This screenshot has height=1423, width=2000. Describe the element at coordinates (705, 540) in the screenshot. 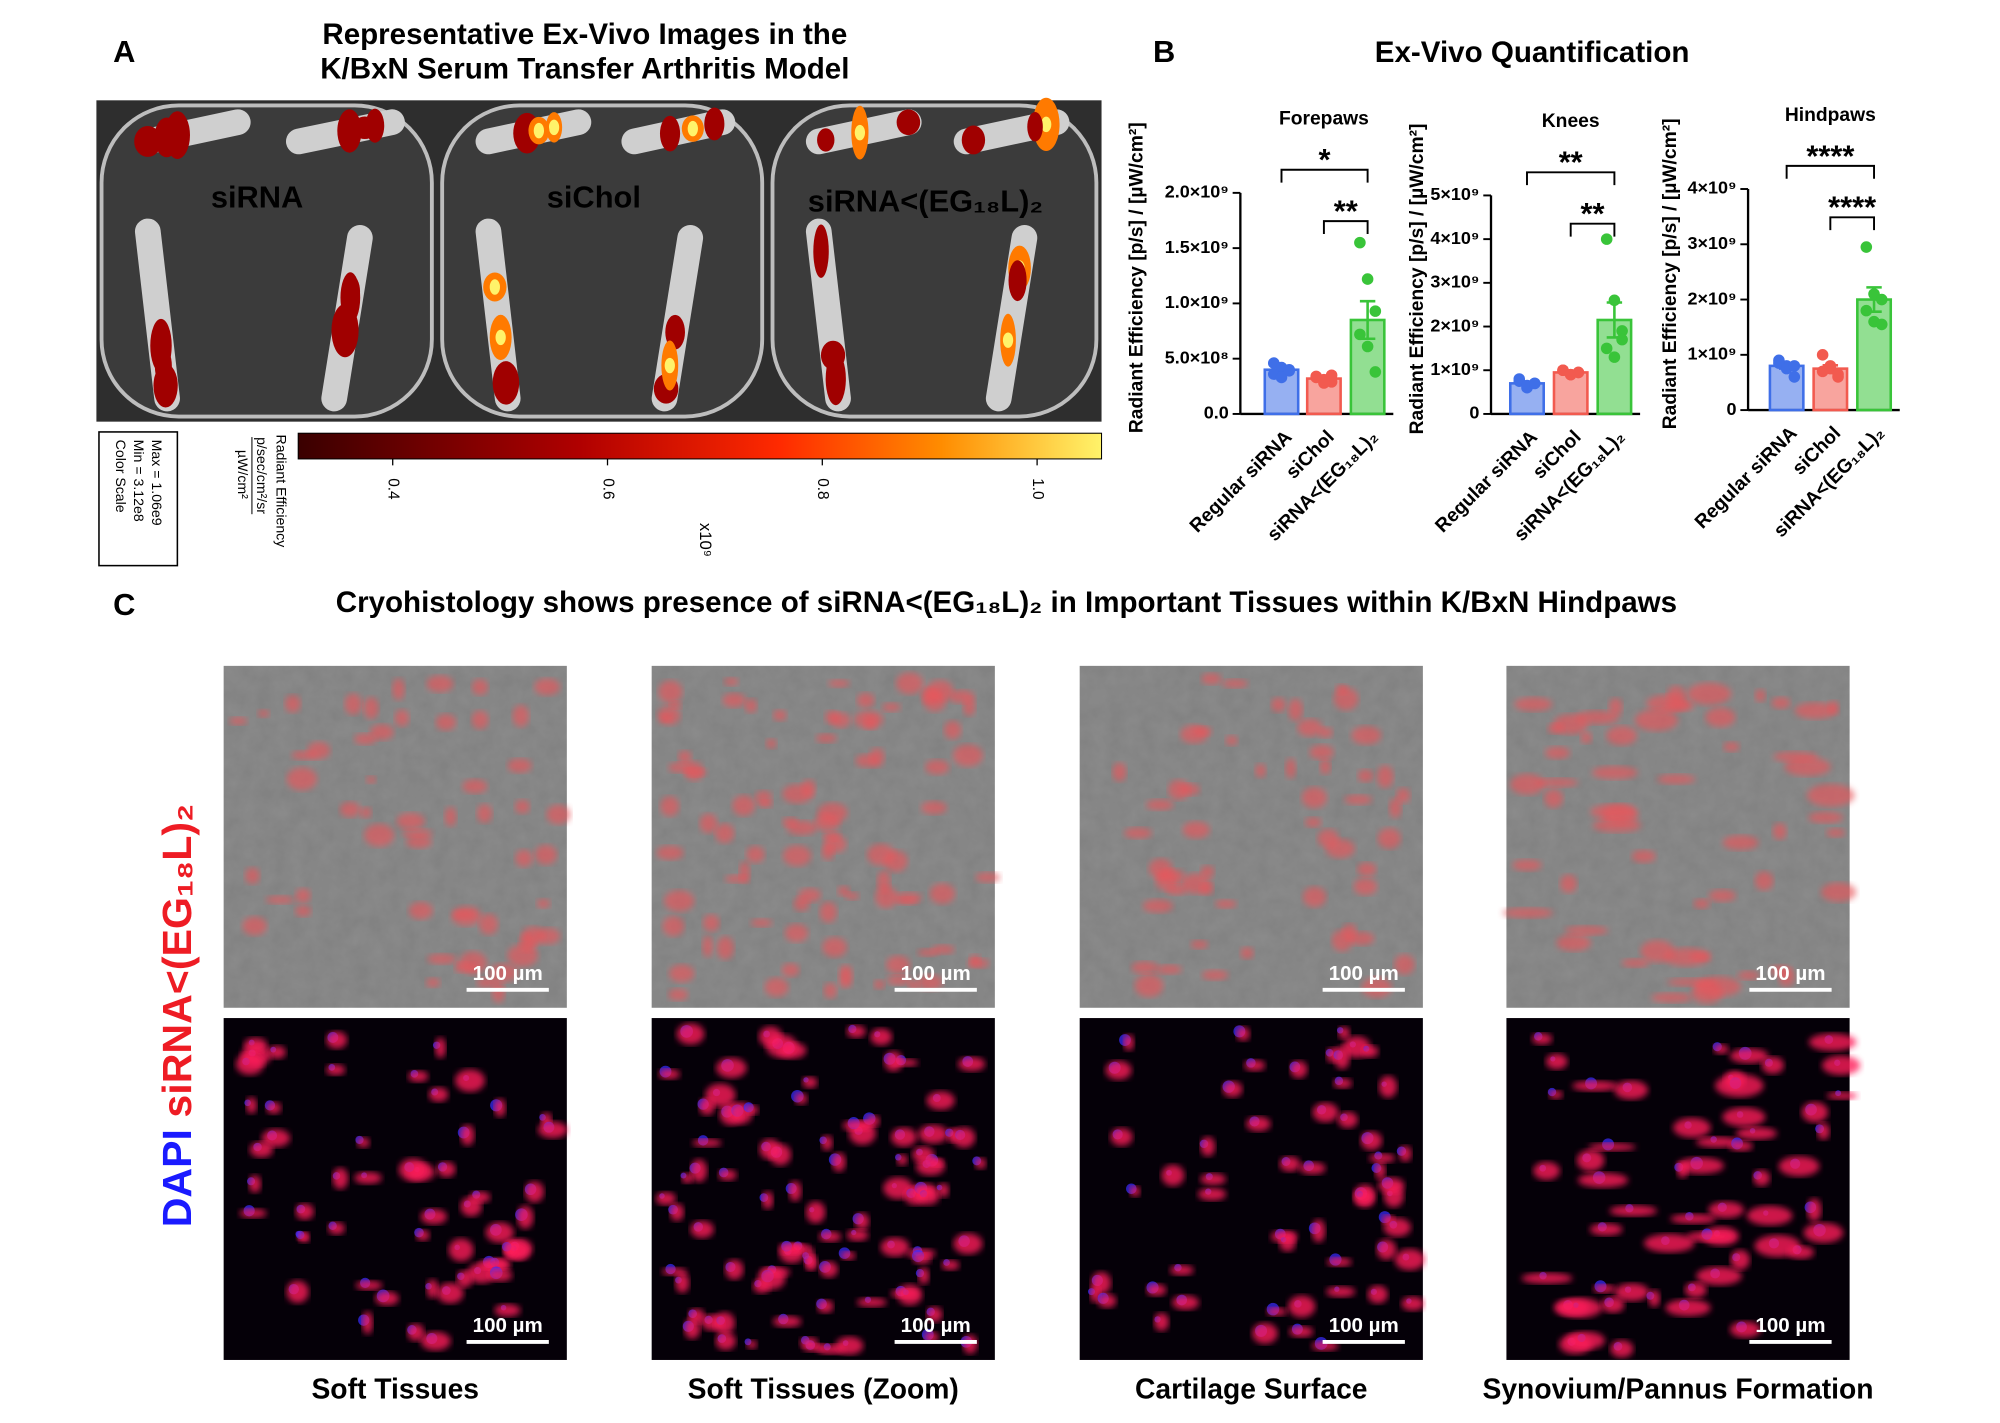

I see `colorbar-multiplier: x10⁹` at that location.